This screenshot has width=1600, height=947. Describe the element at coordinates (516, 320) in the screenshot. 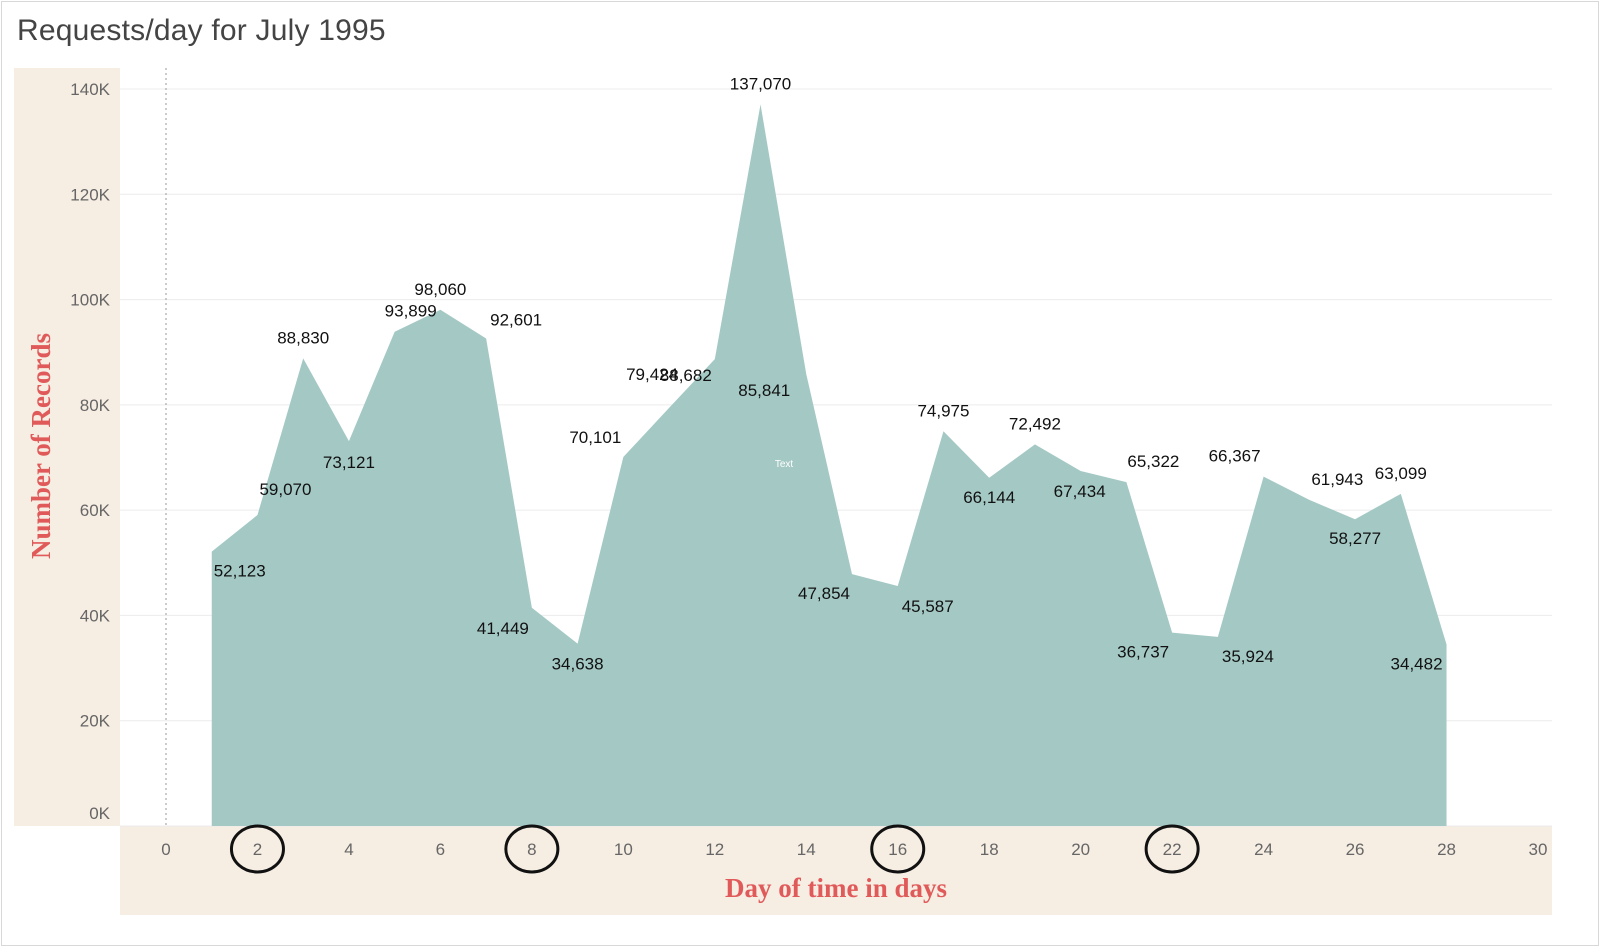

I see `data-label: 92,601` at that location.